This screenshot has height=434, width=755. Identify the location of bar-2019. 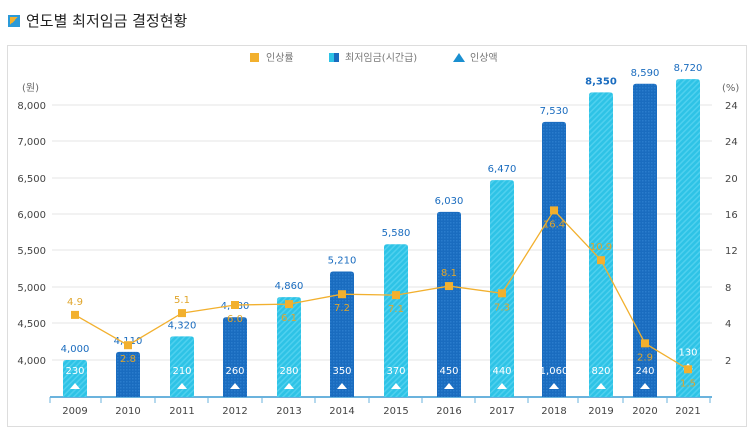
(601, 245).